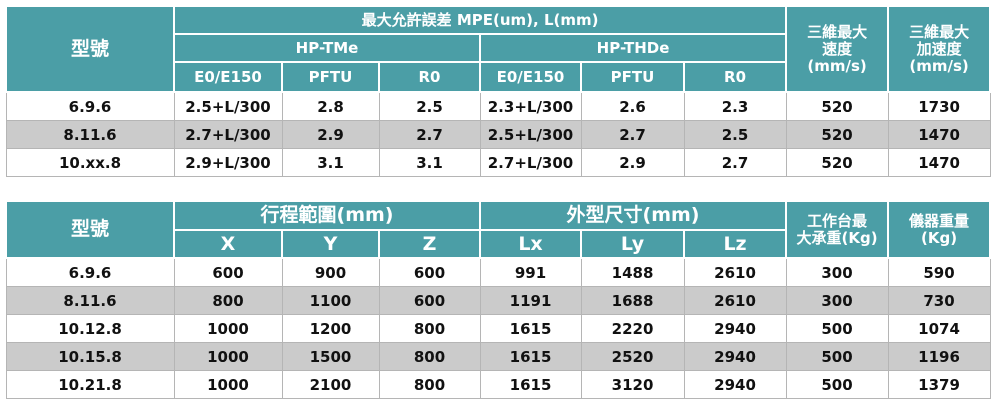  Describe the element at coordinates (735, 106) in the screenshot. I see `cell: 2.3` at that location.